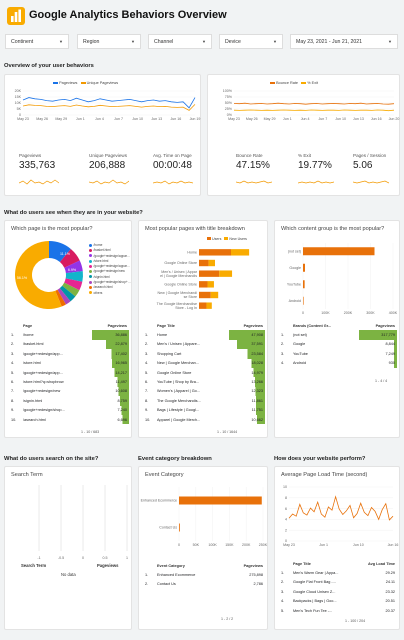 The height and width of the screenshot is (640, 404). Describe the element at coordinates (338, 344) in the screenshot. I see `table-row: 2. Google 8,844` at that location.